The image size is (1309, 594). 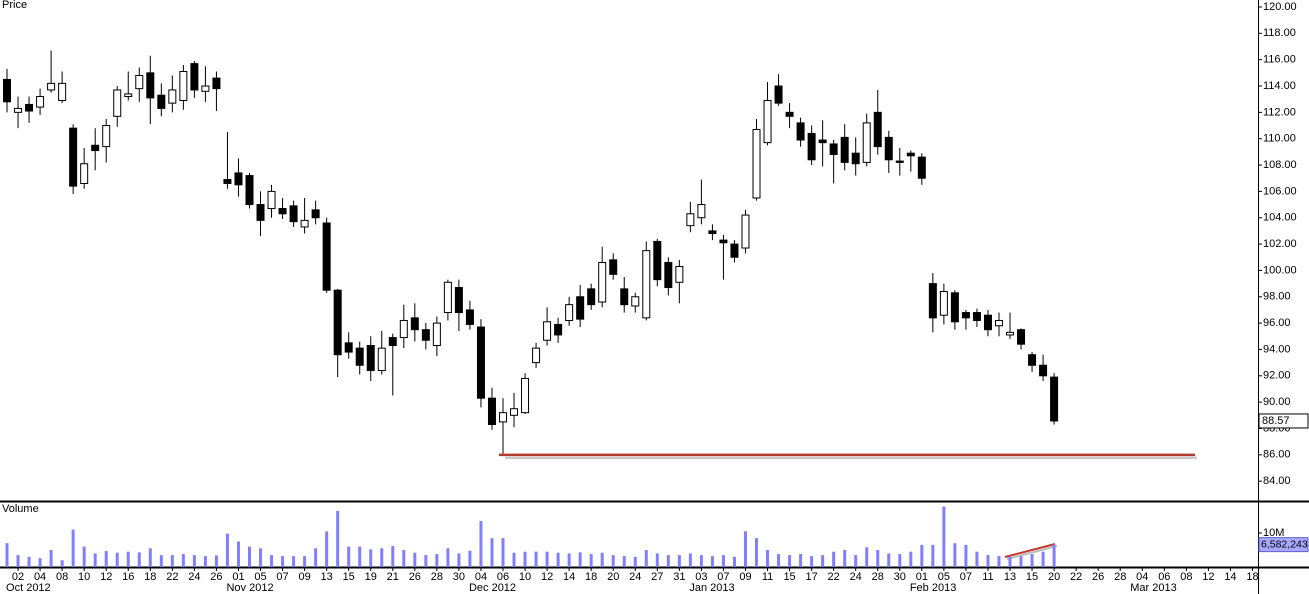 What do you see at coordinates (922, 577) in the screenshot?
I see `x-tick-label: 01` at bounding box center [922, 577].